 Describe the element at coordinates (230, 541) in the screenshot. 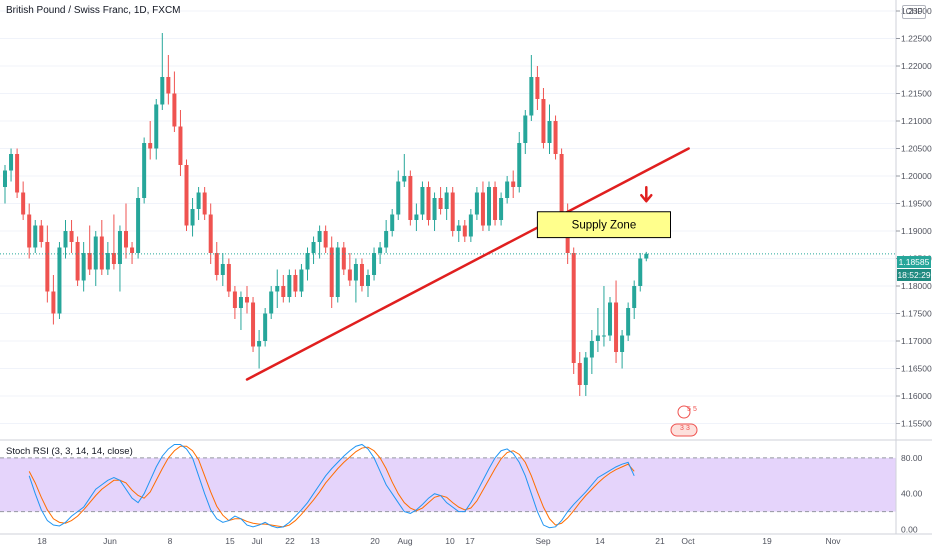

I see `time-tick-label: 15` at that location.